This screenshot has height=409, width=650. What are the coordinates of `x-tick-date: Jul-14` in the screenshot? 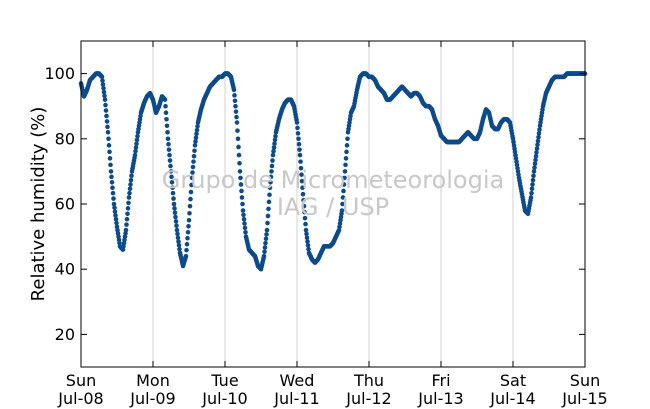 It's located at (512, 398).